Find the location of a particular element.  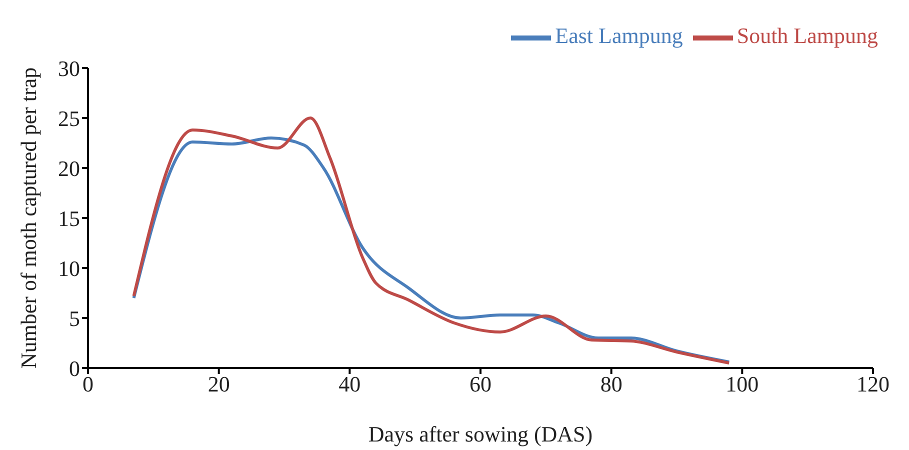

y-tick-label: 0 is located at coordinates (74, 368).